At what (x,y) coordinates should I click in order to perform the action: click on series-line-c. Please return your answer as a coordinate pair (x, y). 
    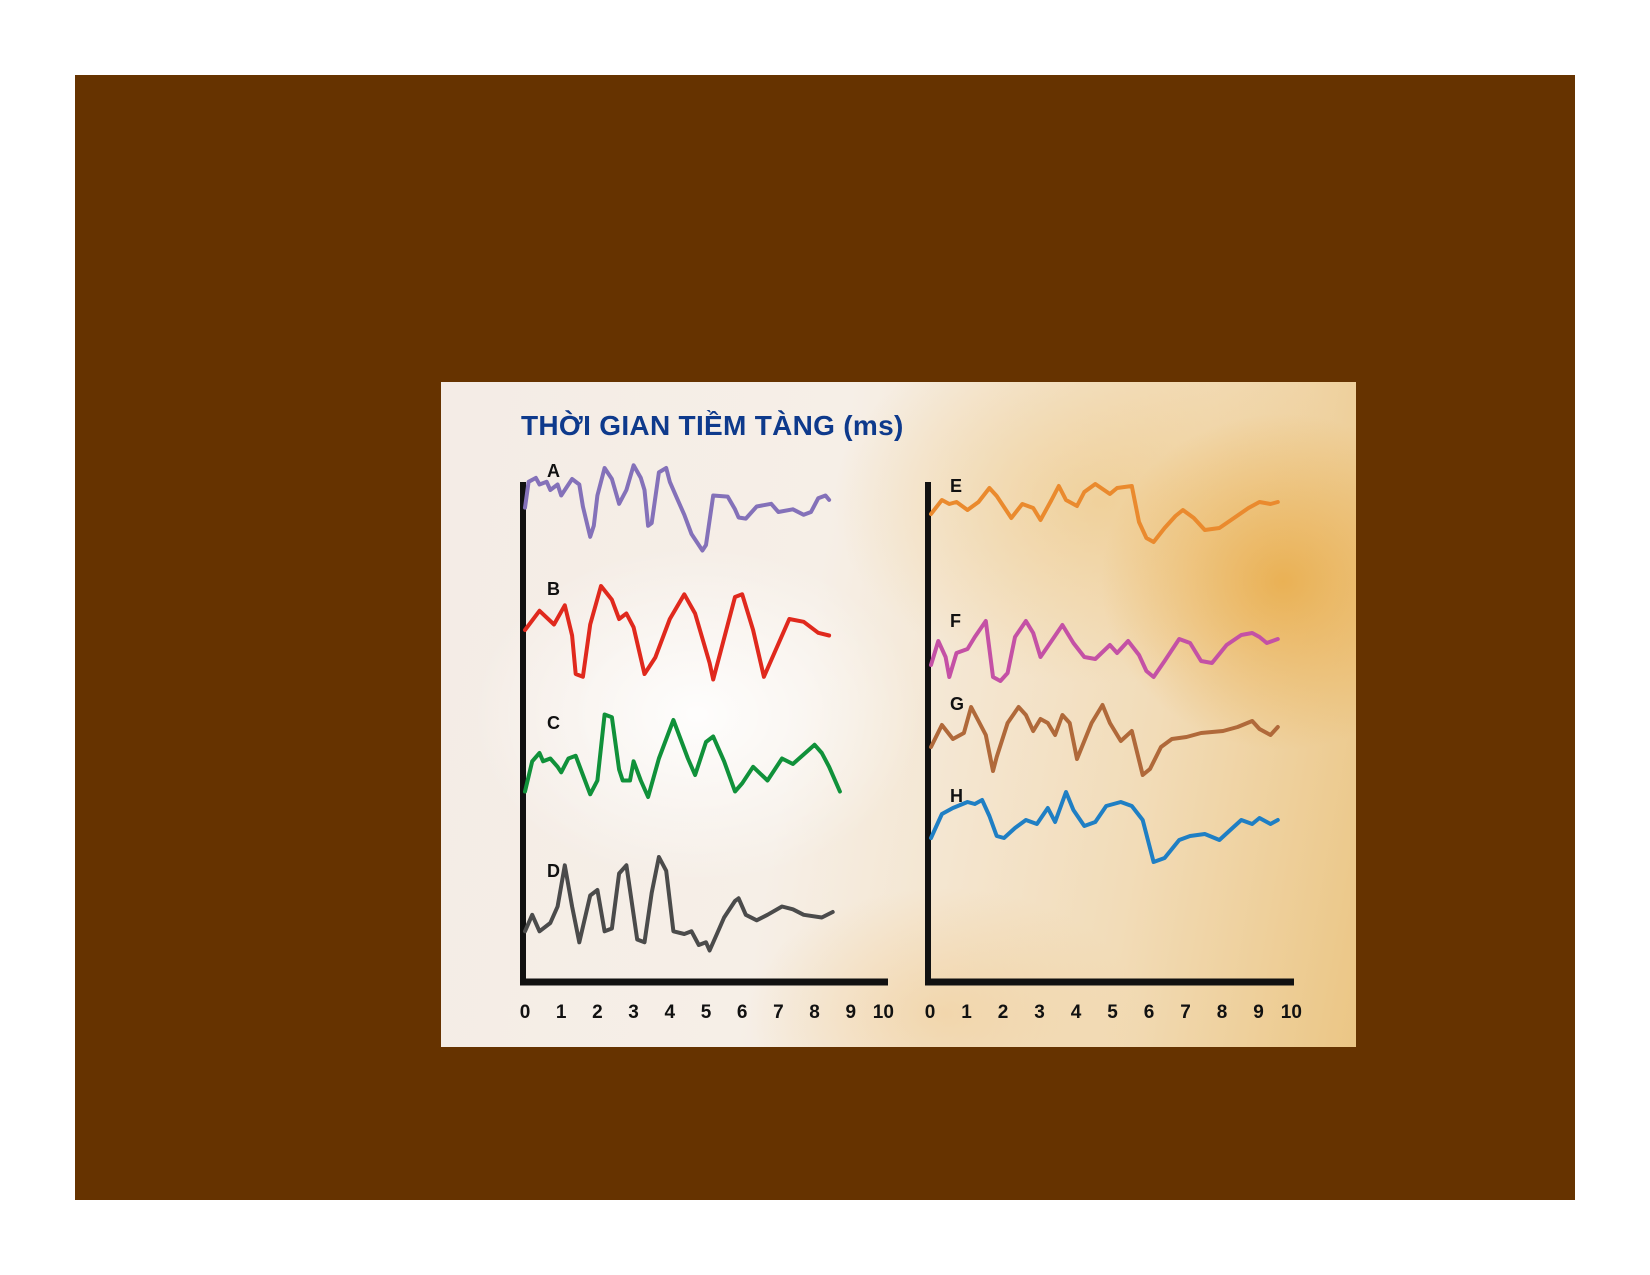
    Looking at the image, I should click on (682, 755).